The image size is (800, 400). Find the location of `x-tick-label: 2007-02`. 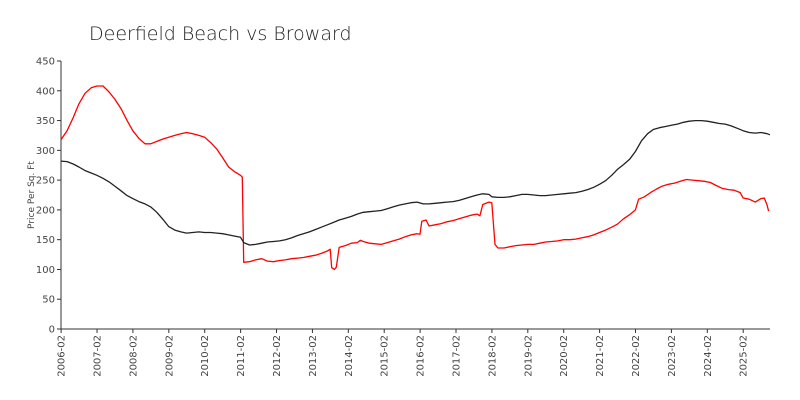

x-tick-label: 2007-02 is located at coordinates (98, 356).